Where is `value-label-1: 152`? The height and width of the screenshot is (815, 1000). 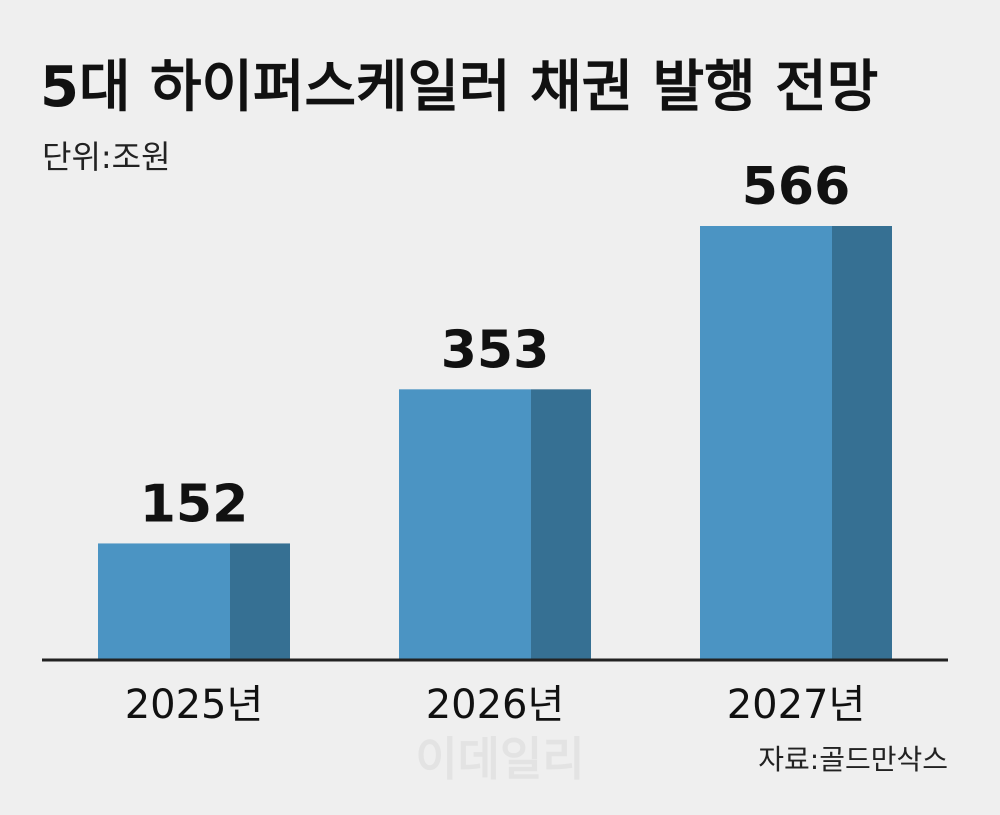 value-label-1: 152 is located at coordinates (194, 504).